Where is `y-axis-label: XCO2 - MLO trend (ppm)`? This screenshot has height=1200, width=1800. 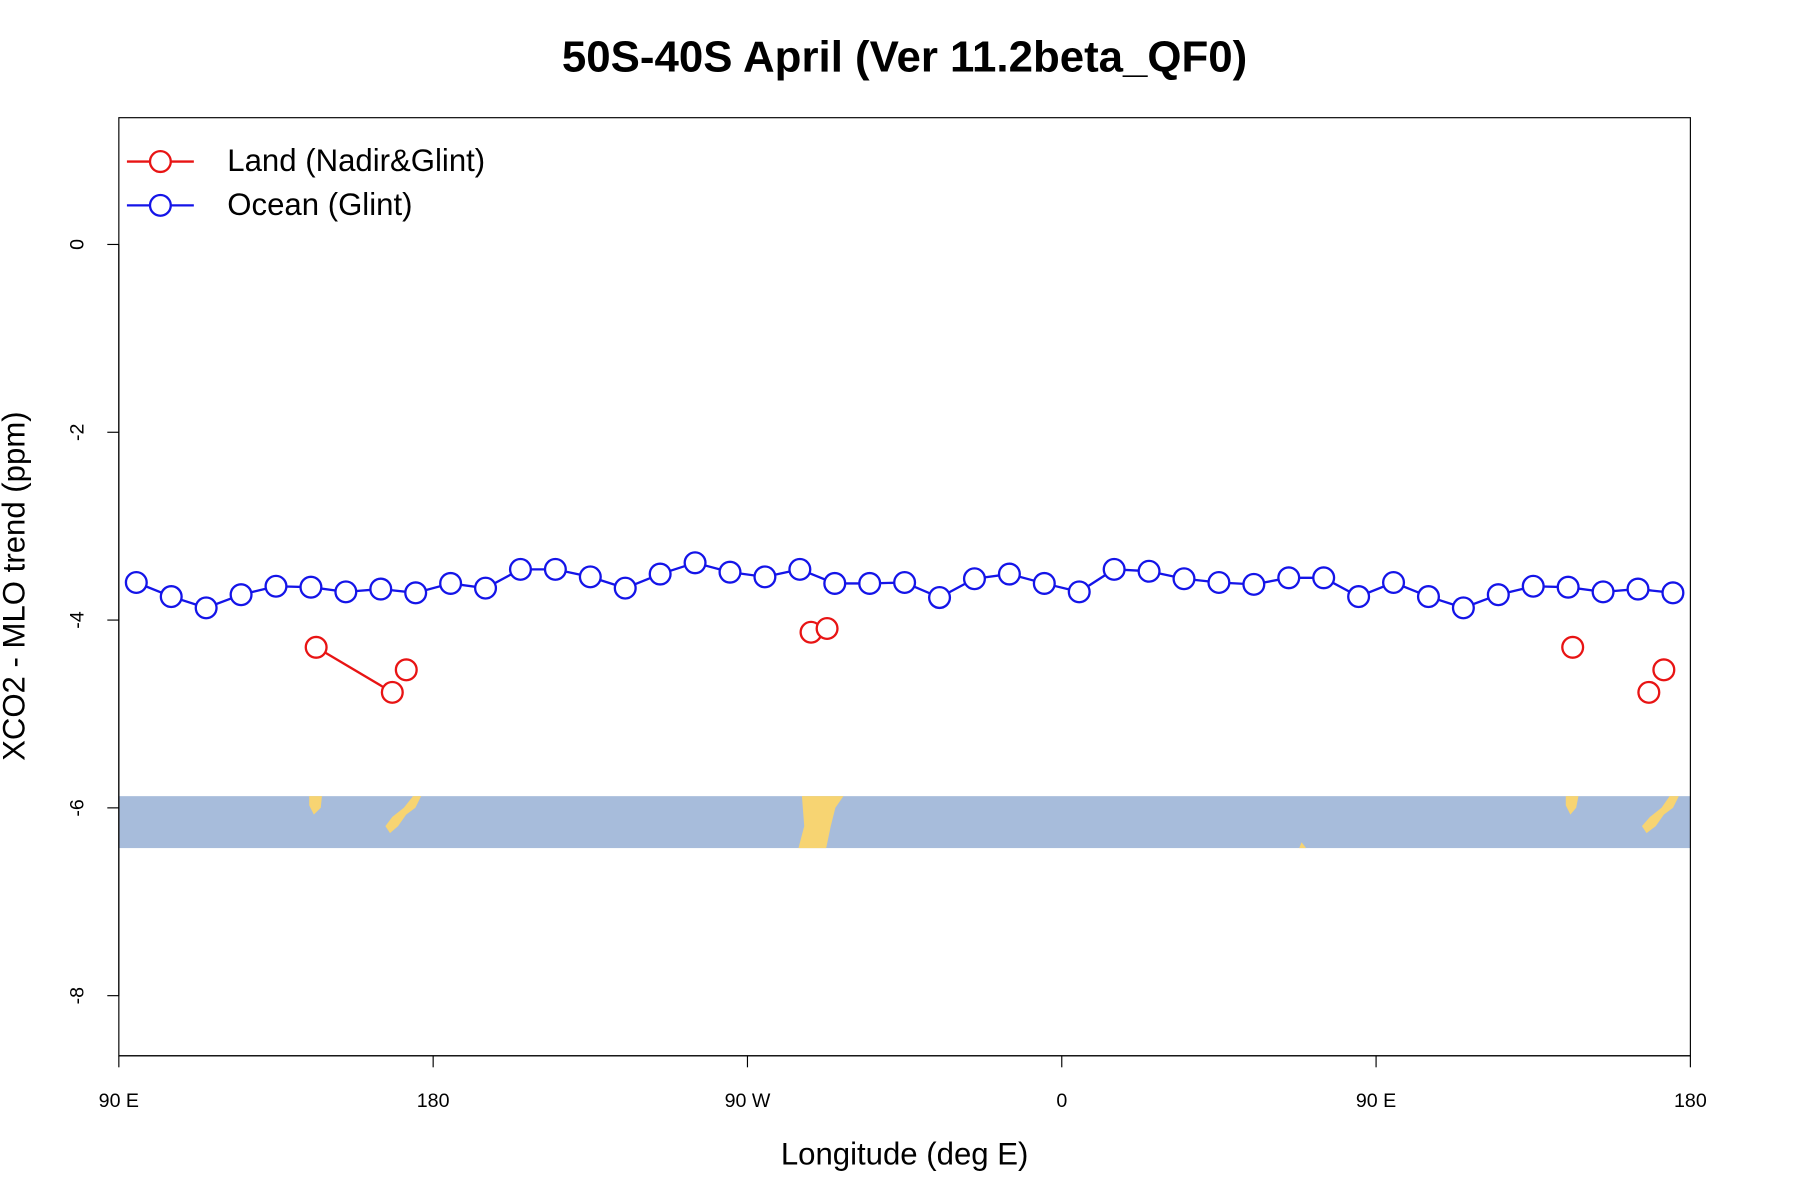
y-axis-label: XCO2 - MLO trend (ppm) is located at coordinates (15, 586).